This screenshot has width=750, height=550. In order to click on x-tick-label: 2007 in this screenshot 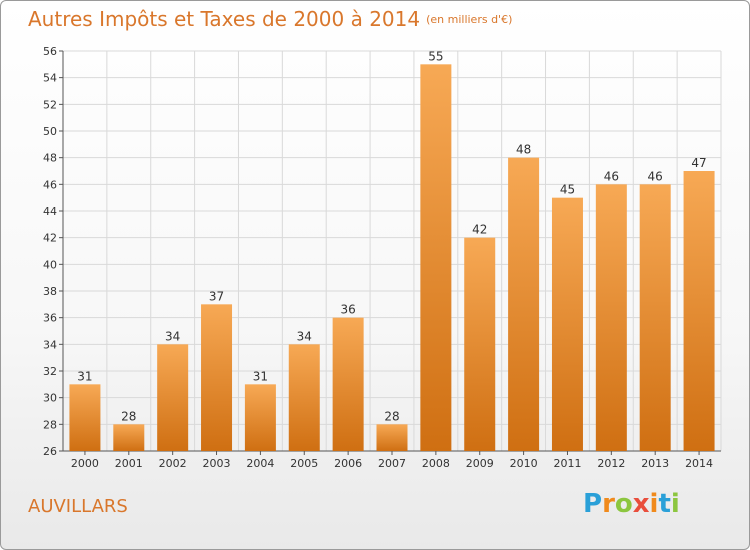, I will do `click(392, 463)`.